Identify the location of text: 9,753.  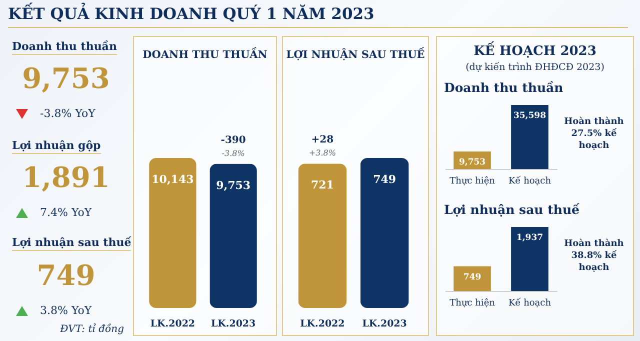
(66, 78).